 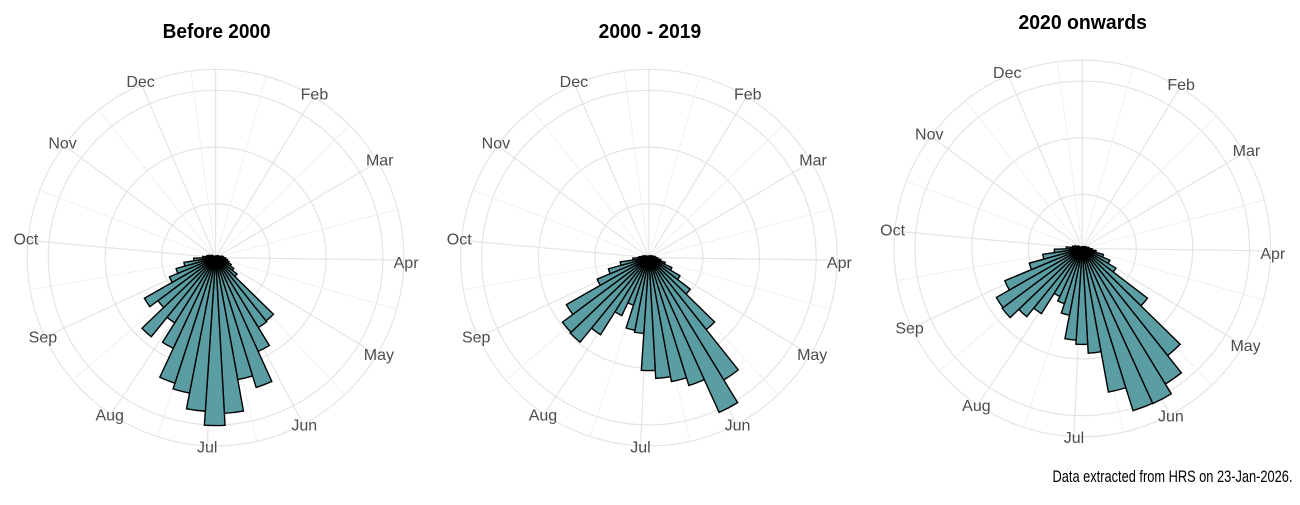 What do you see at coordinates (217, 31) in the screenshot?
I see `svg-text: Before 2000` at bounding box center [217, 31].